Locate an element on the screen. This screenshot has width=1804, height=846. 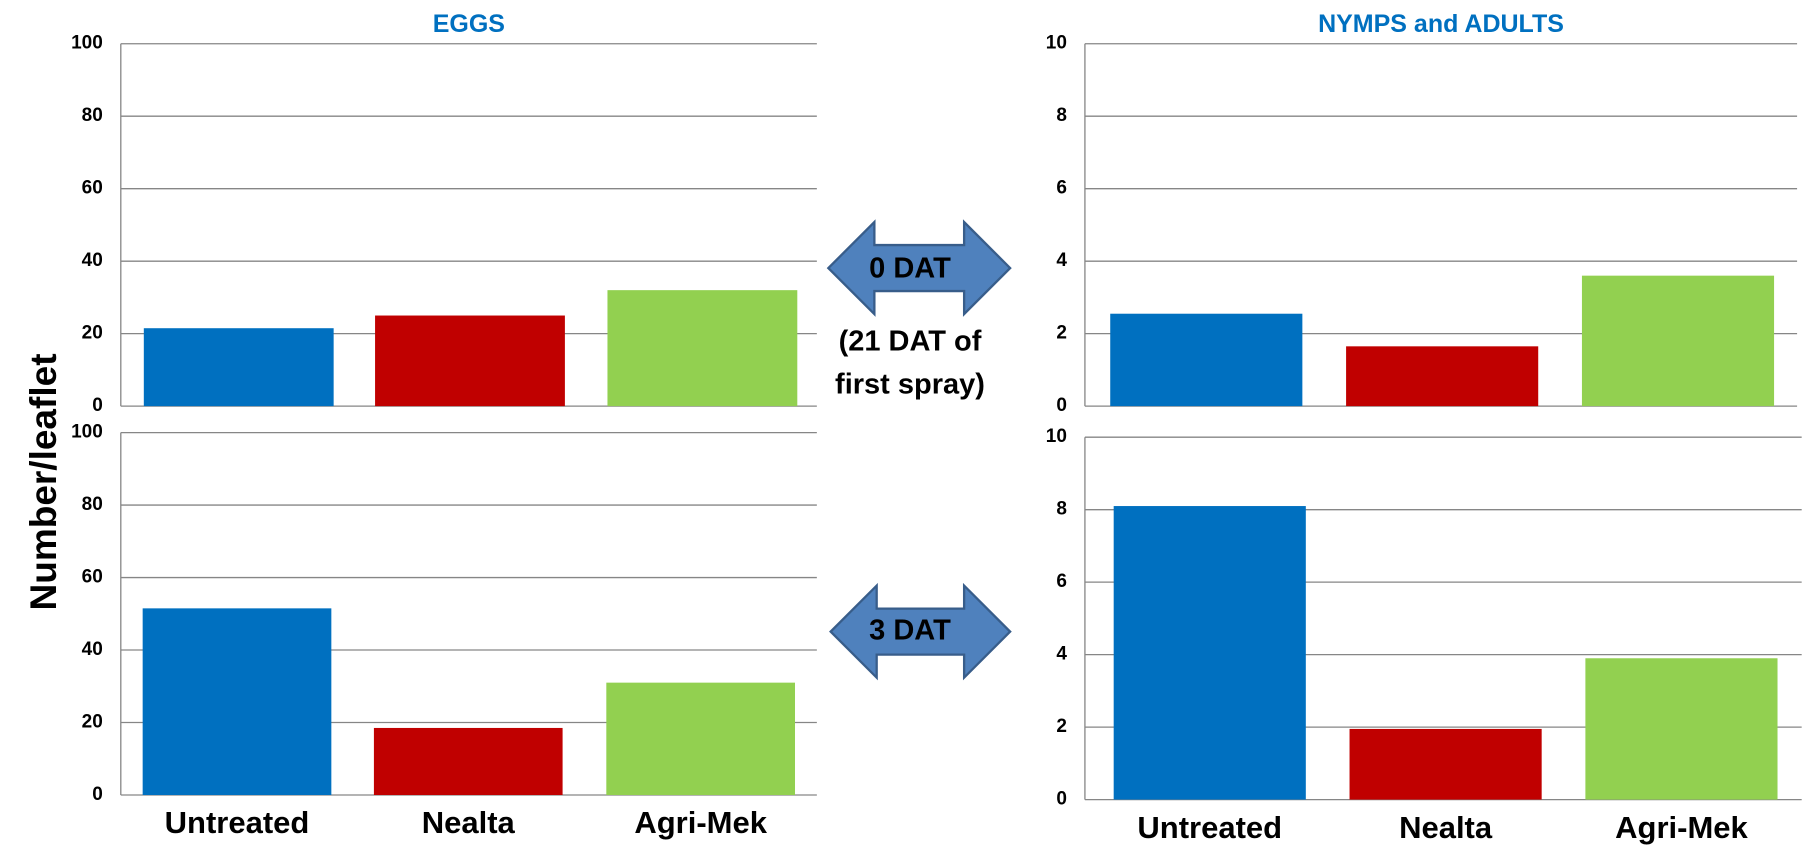
y-axis-label: Number/leaflet is located at coordinates (43, 481).